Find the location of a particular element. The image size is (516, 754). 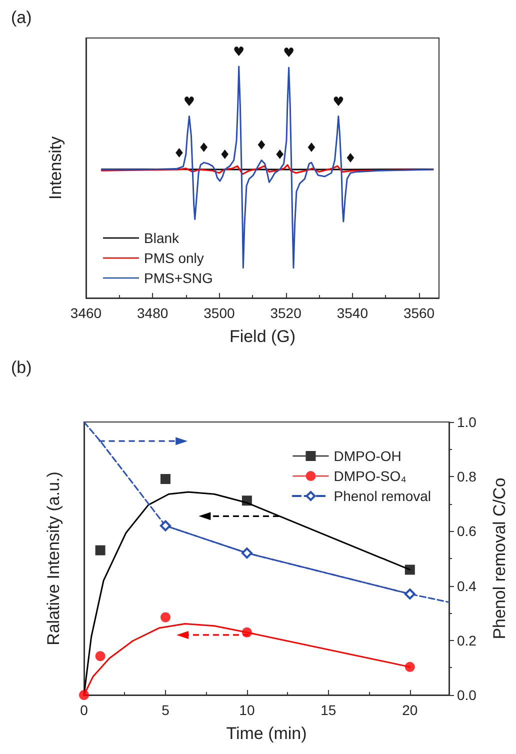

y2-tick-label: 1.0 is located at coordinates (467, 422).